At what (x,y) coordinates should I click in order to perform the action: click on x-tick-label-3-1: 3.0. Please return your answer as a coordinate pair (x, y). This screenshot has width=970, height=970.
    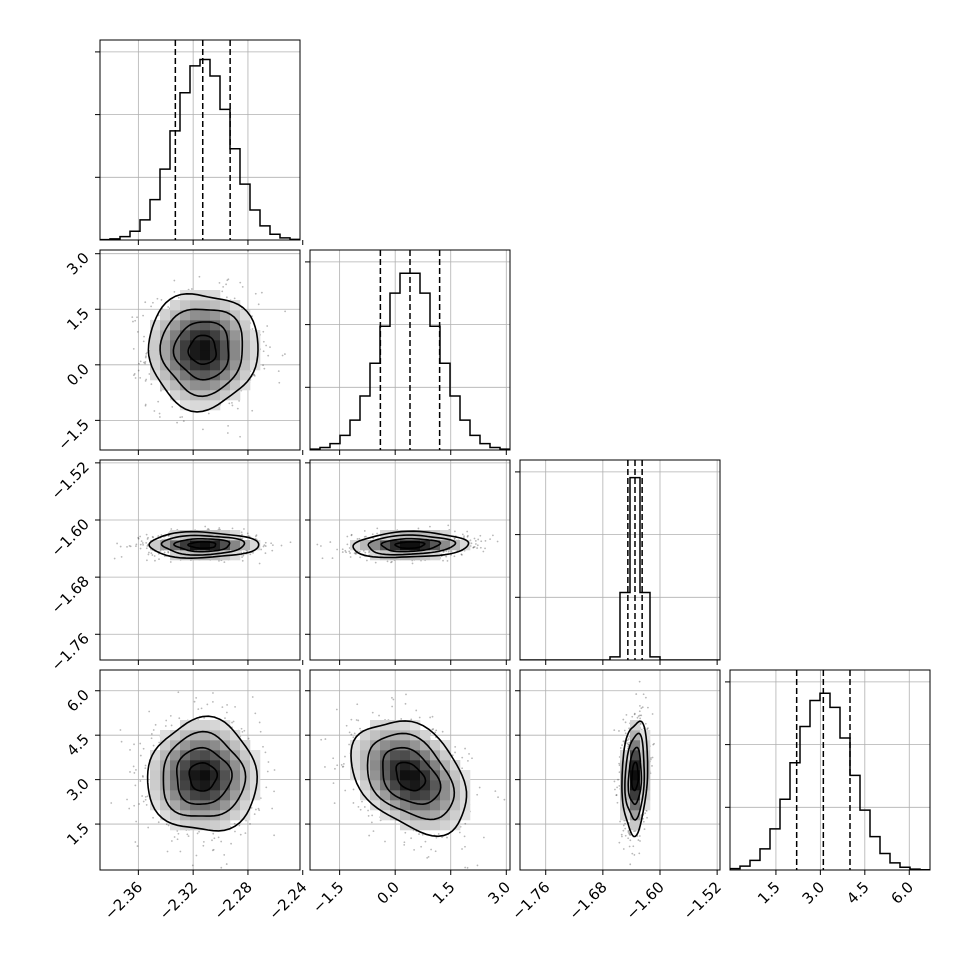
    Looking at the image, I should click on (814, 893).